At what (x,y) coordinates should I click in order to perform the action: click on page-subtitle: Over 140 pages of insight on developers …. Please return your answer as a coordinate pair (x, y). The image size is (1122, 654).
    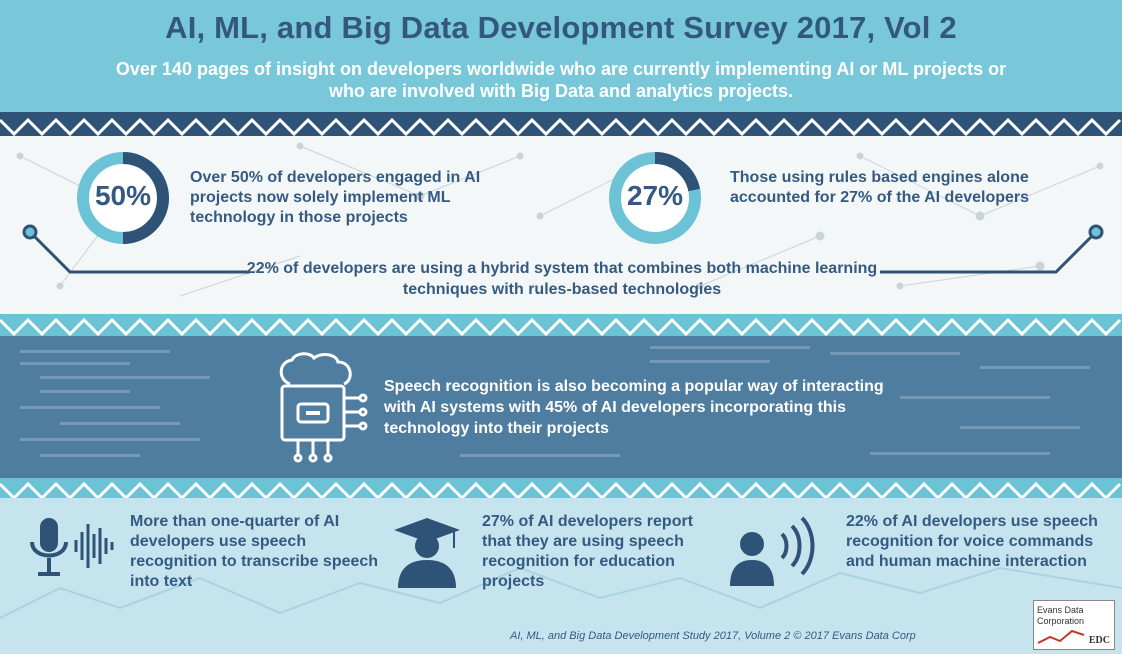
    Looking at the image, I should click on (561, 80).